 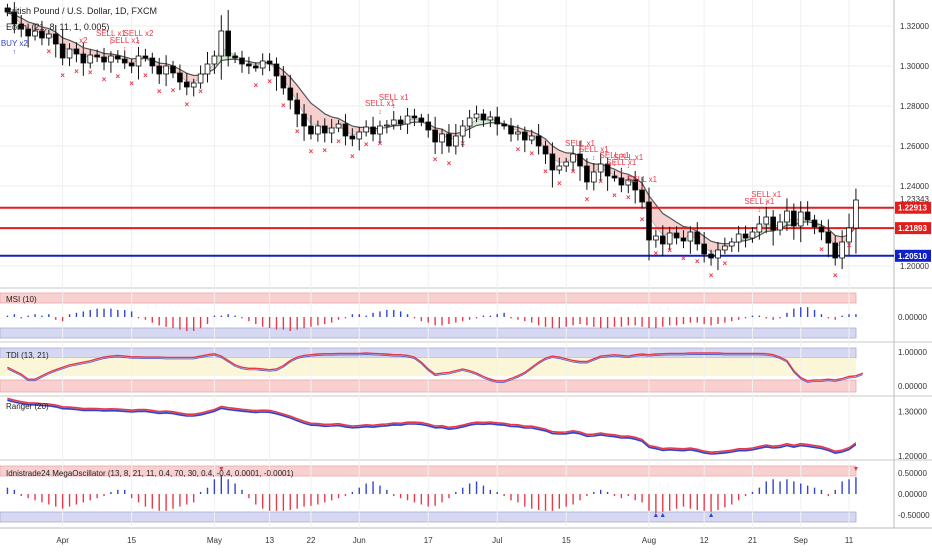 I want to click on symbol-title: British Pound / U.S. Dollar, 1D, FXCM, so click(x=81, y=11).